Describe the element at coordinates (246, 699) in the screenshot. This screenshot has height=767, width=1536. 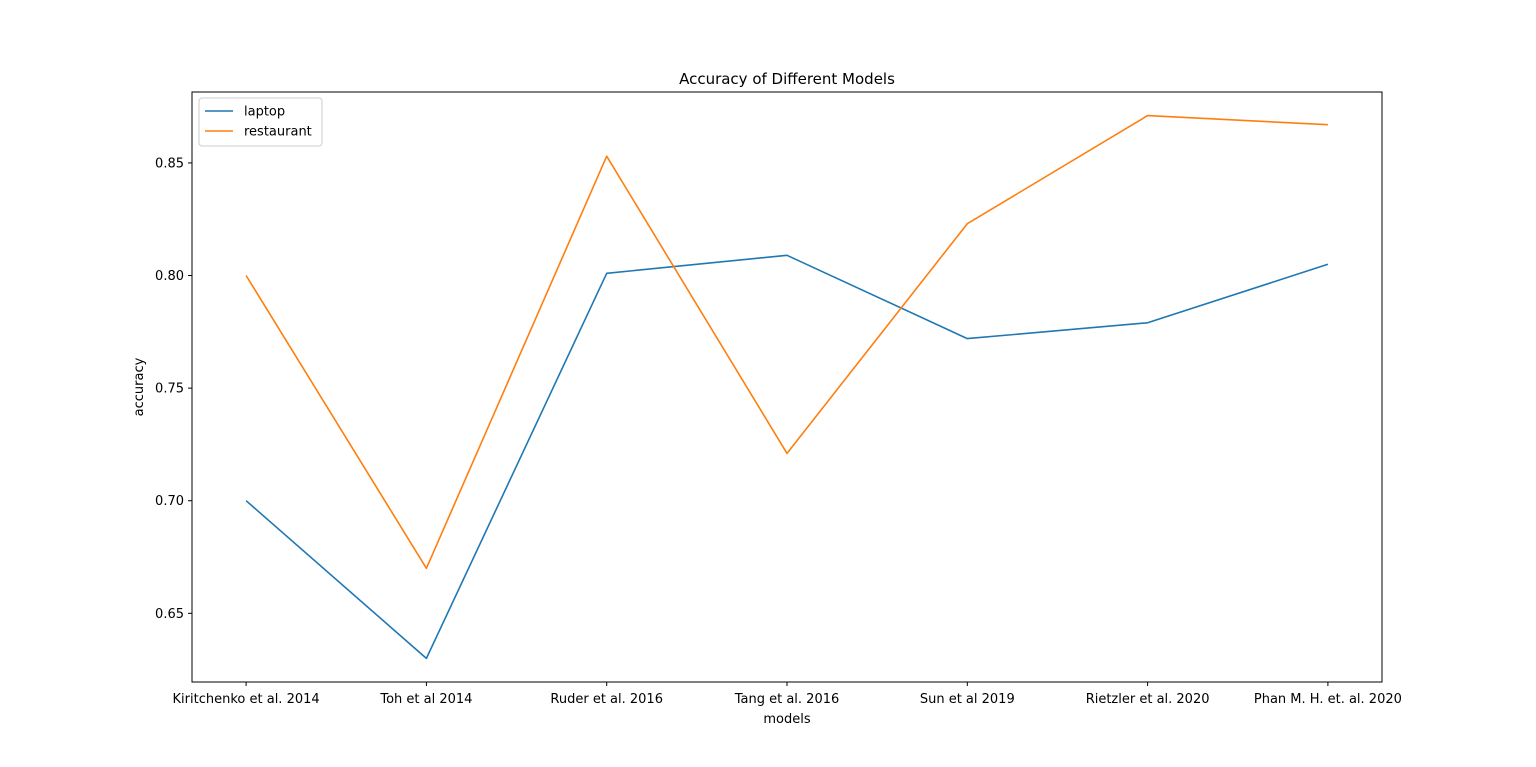
I see `x-tick-label: Kiritchenko et al. 2014` at that location.